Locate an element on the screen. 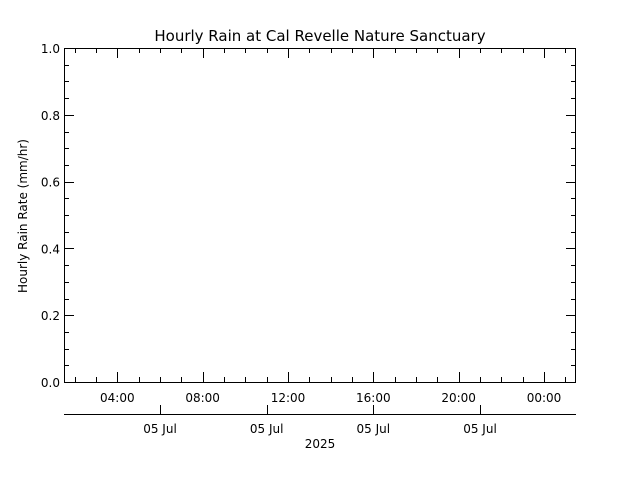 The width and height of the screenshot is (640, 480). date-axis-ticks: 05 Jul 05 Jul 05 Jul 05 Jul is located at coordinates (320, 420).